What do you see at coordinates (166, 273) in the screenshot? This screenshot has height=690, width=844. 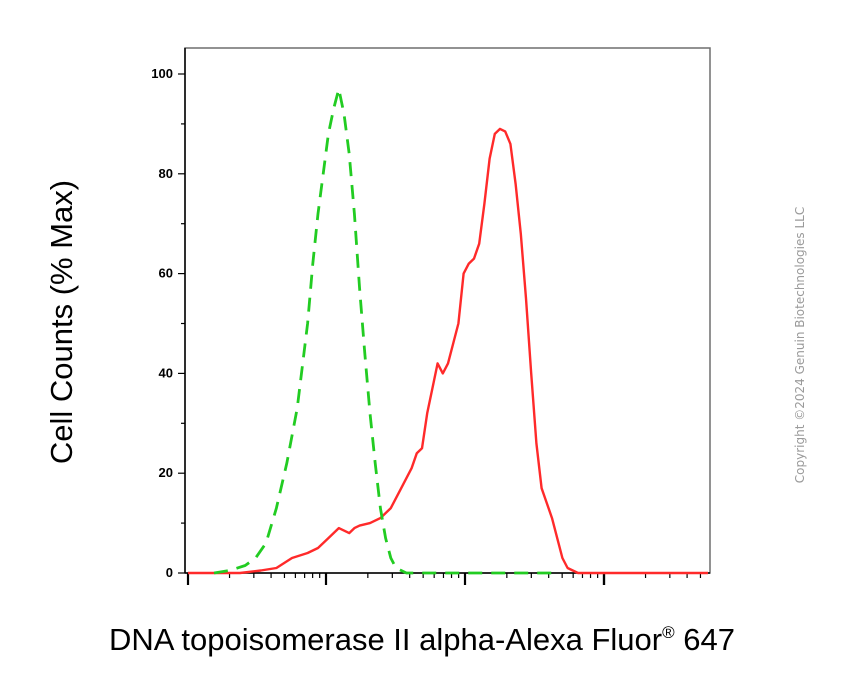 I see `y-tick-label: 60` at bounding box center [166, 273].